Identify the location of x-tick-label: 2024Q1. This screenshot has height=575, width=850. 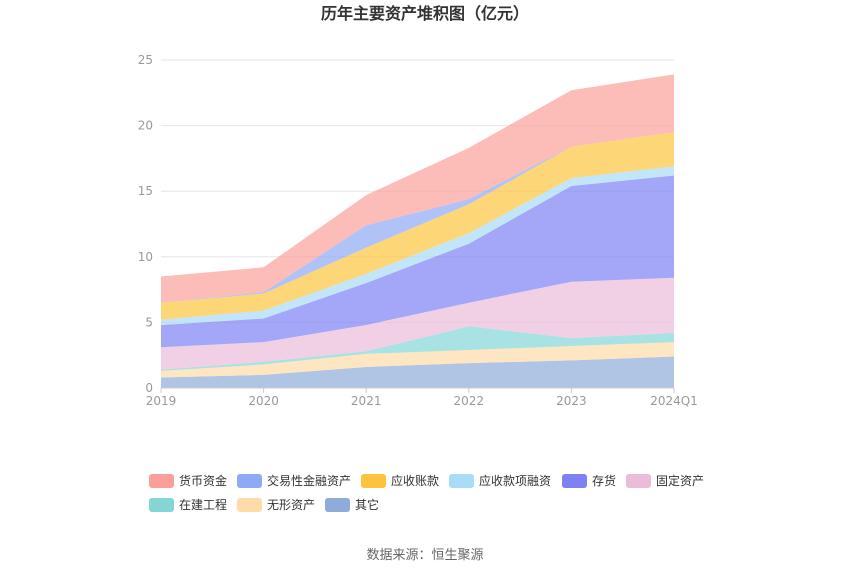
(674, 401).